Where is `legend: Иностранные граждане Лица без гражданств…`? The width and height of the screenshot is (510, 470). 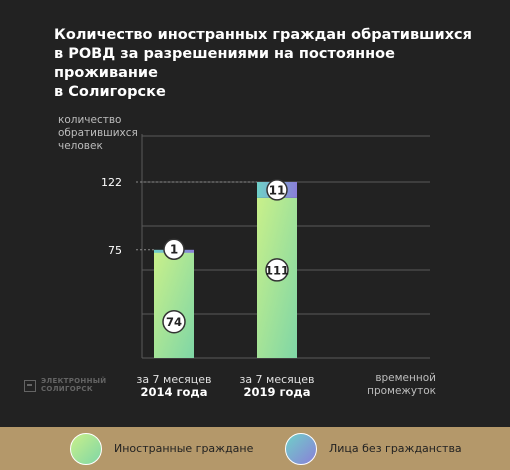
legend: Иностранные граждане Лица без гражданств… is located at coordinates (255, 448).